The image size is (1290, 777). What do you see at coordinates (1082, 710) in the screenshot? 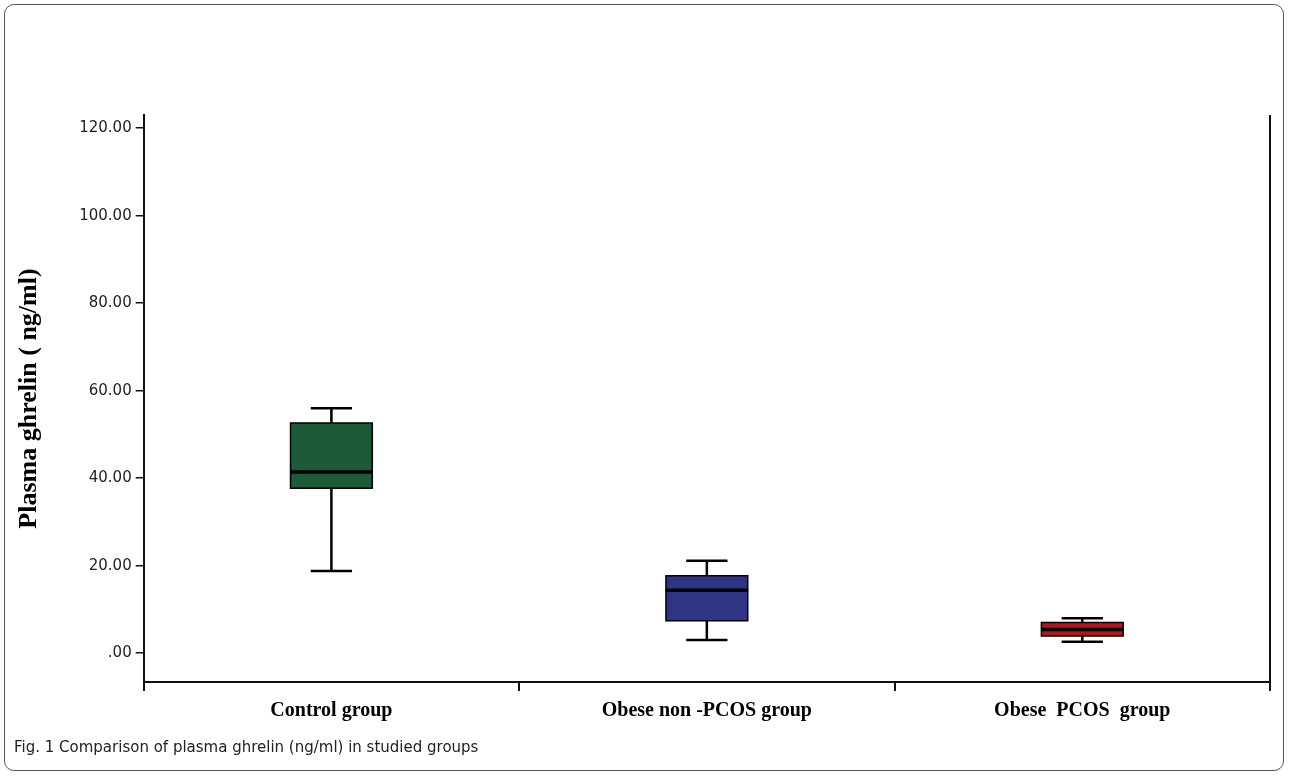
I see `x-tick-label: Obese PCOS group` at bounding box center [1082, 710].